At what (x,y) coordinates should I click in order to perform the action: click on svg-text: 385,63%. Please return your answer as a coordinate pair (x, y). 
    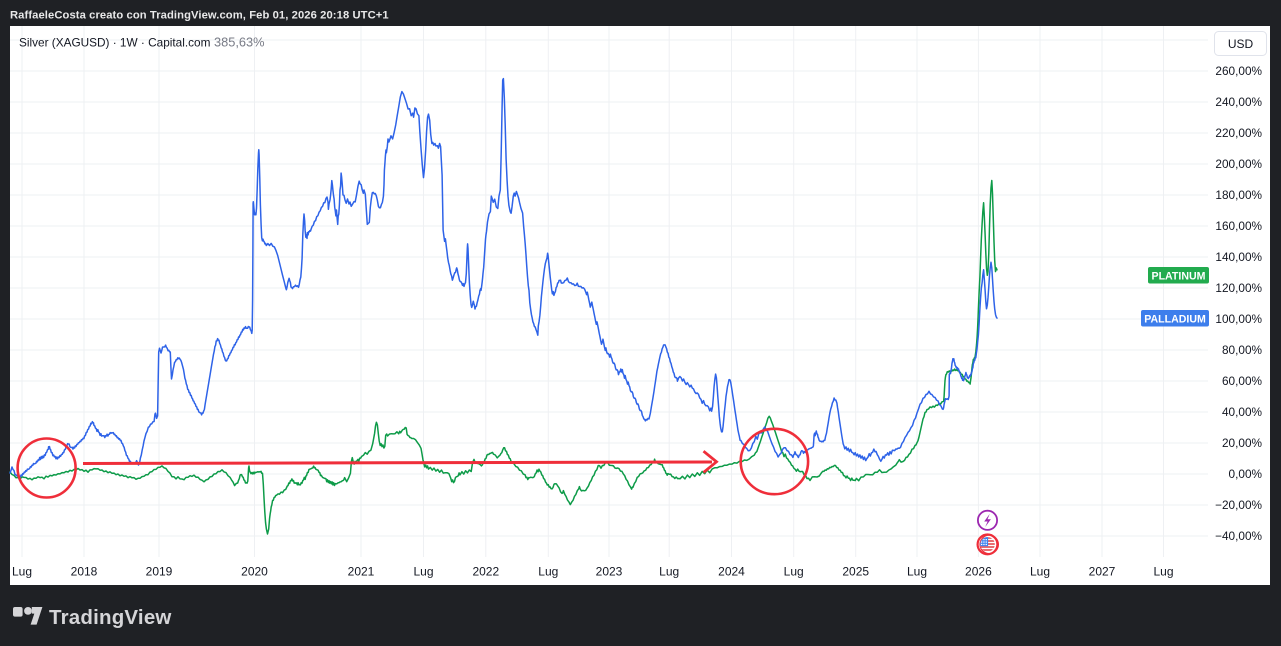
    Looking at the image, I should click on (239, 42).